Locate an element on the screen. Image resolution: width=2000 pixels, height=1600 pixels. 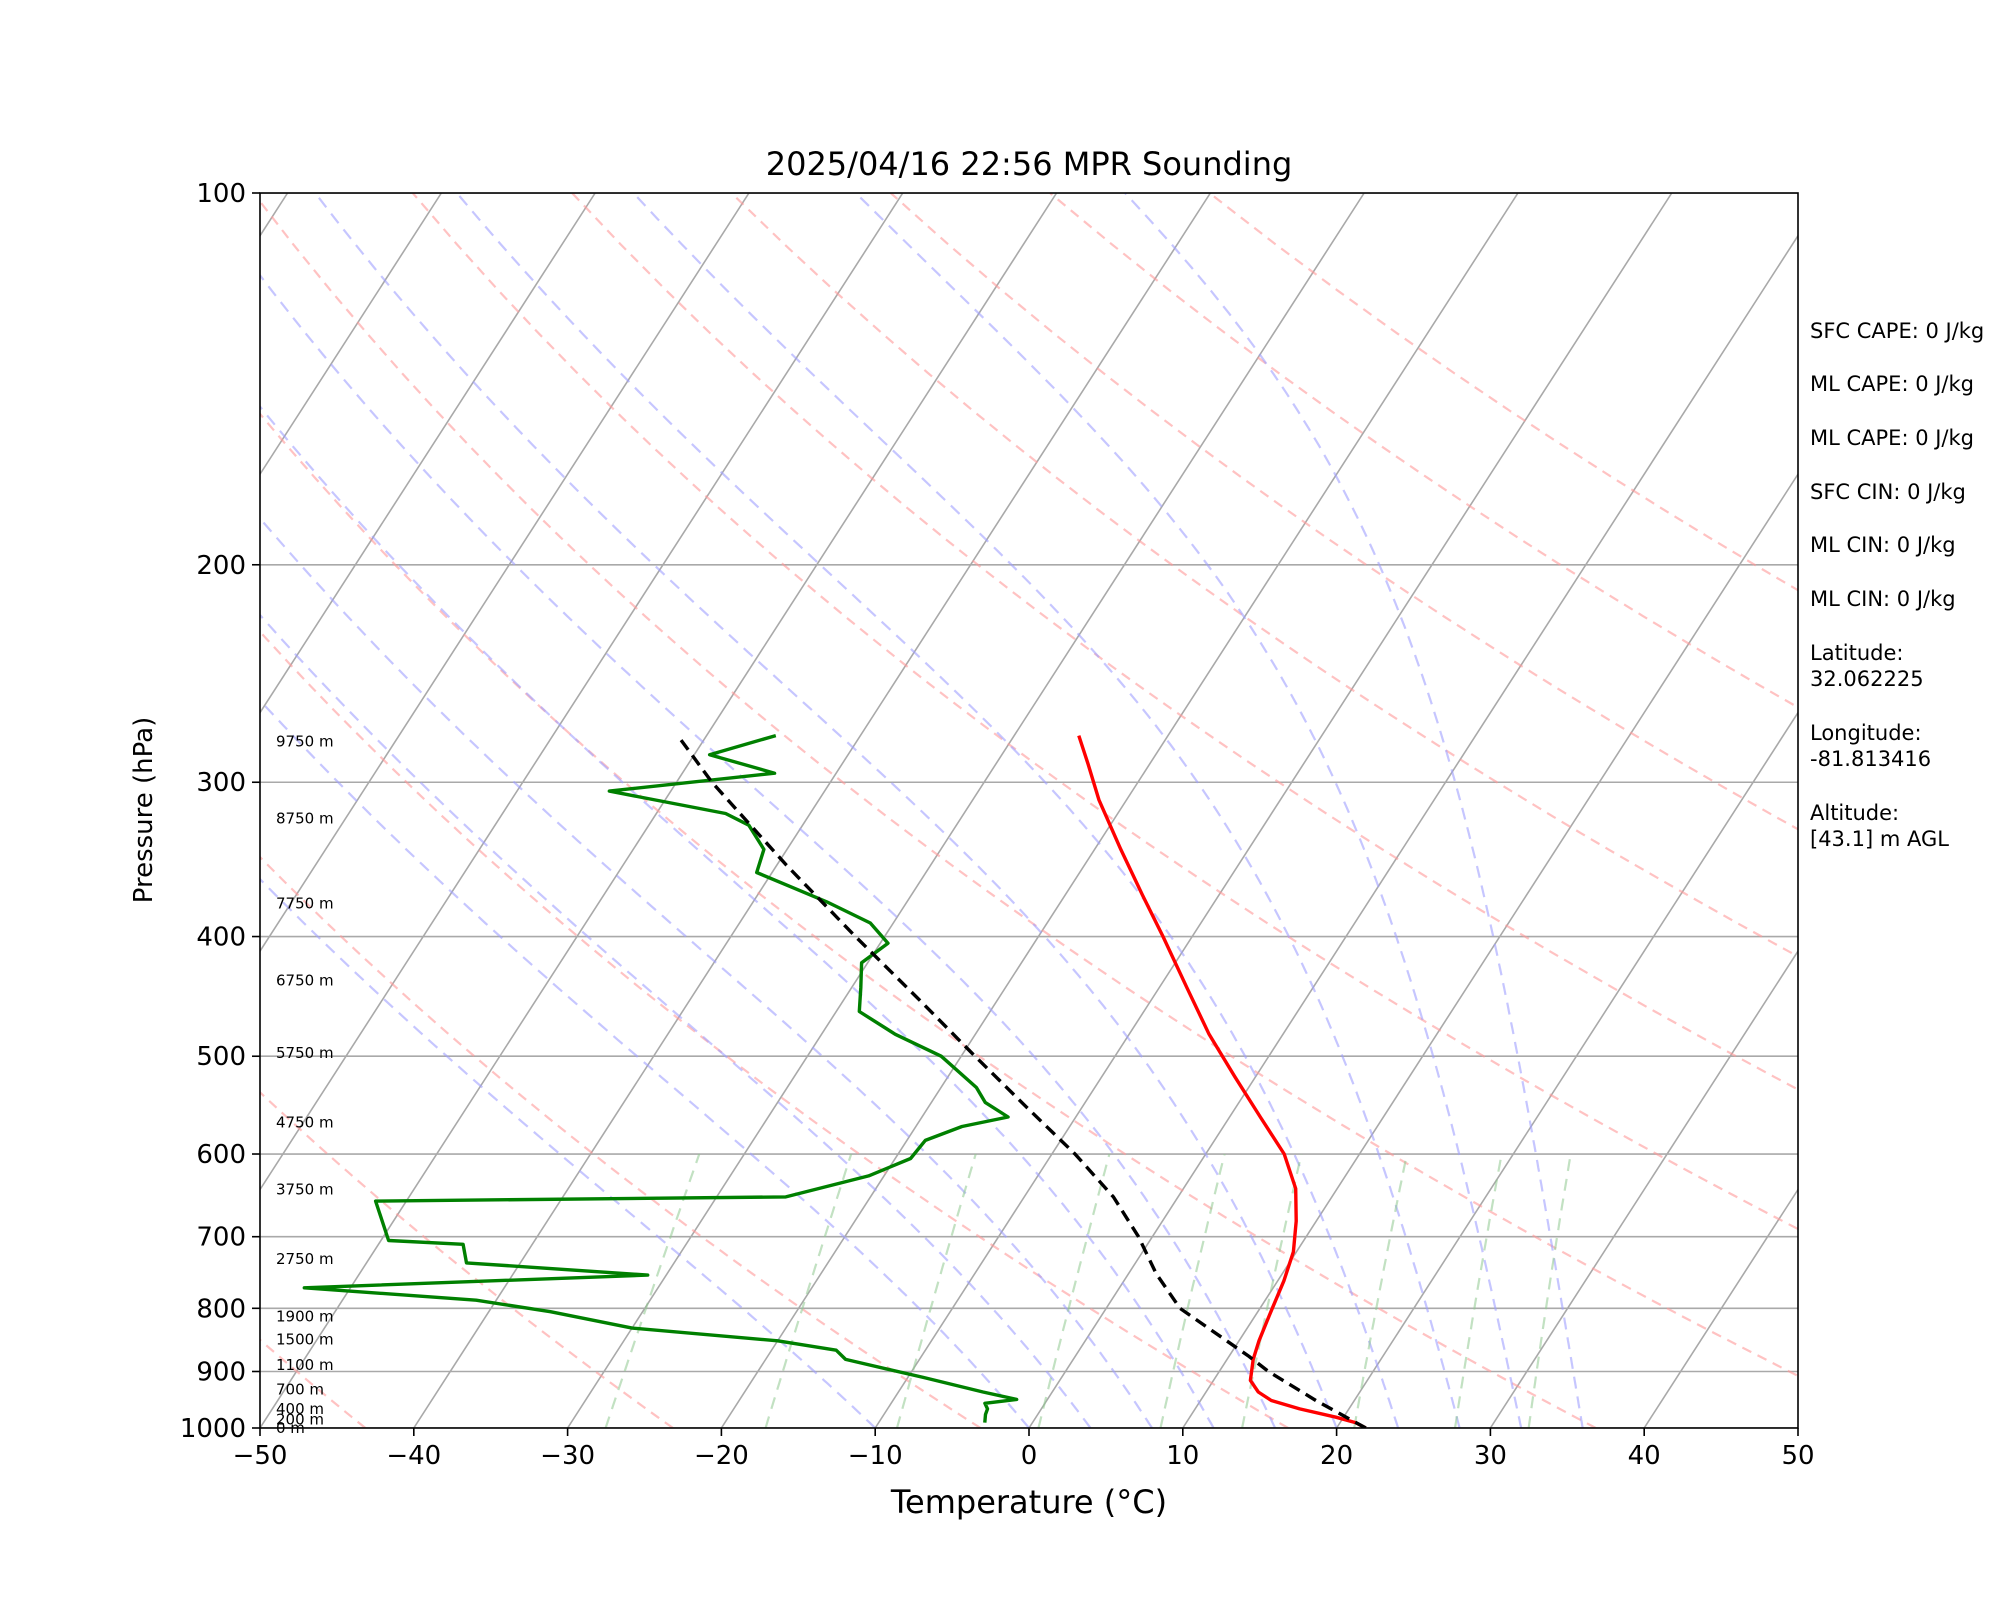
height-label: 9750 m is located at coordinates (305, 741).